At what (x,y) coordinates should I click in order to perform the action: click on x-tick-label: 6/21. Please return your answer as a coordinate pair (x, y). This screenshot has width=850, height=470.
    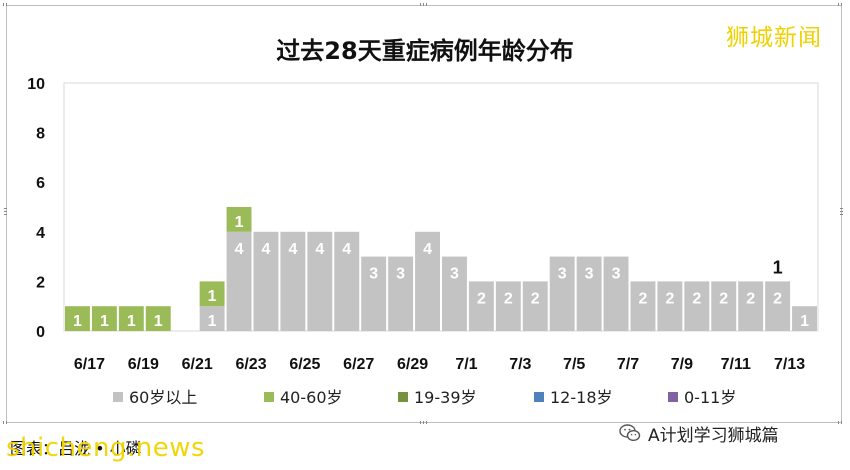
    Looking at the image, I should click on (197, 364).